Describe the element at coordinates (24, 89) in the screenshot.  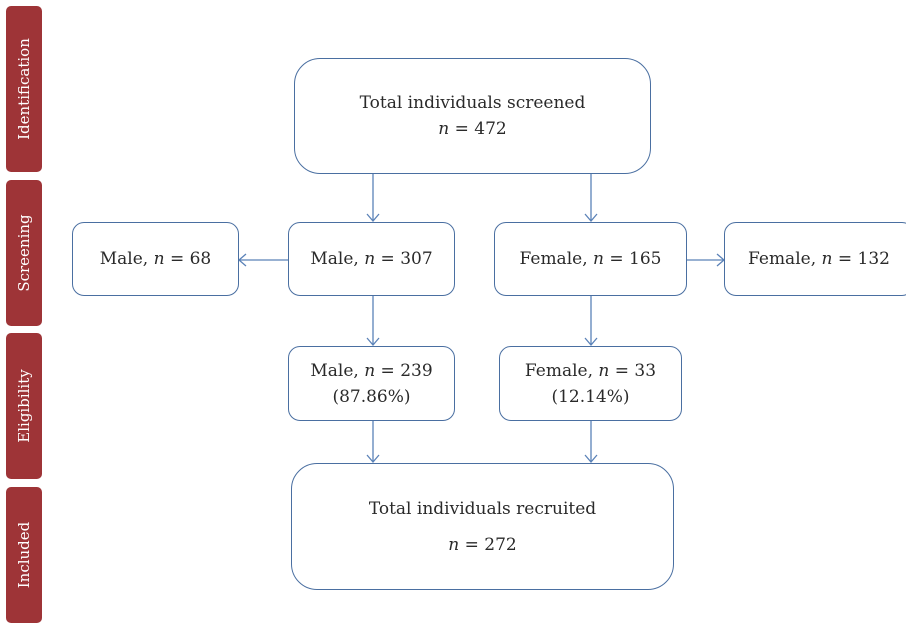
I see `phase-identification: Identification` at that location.